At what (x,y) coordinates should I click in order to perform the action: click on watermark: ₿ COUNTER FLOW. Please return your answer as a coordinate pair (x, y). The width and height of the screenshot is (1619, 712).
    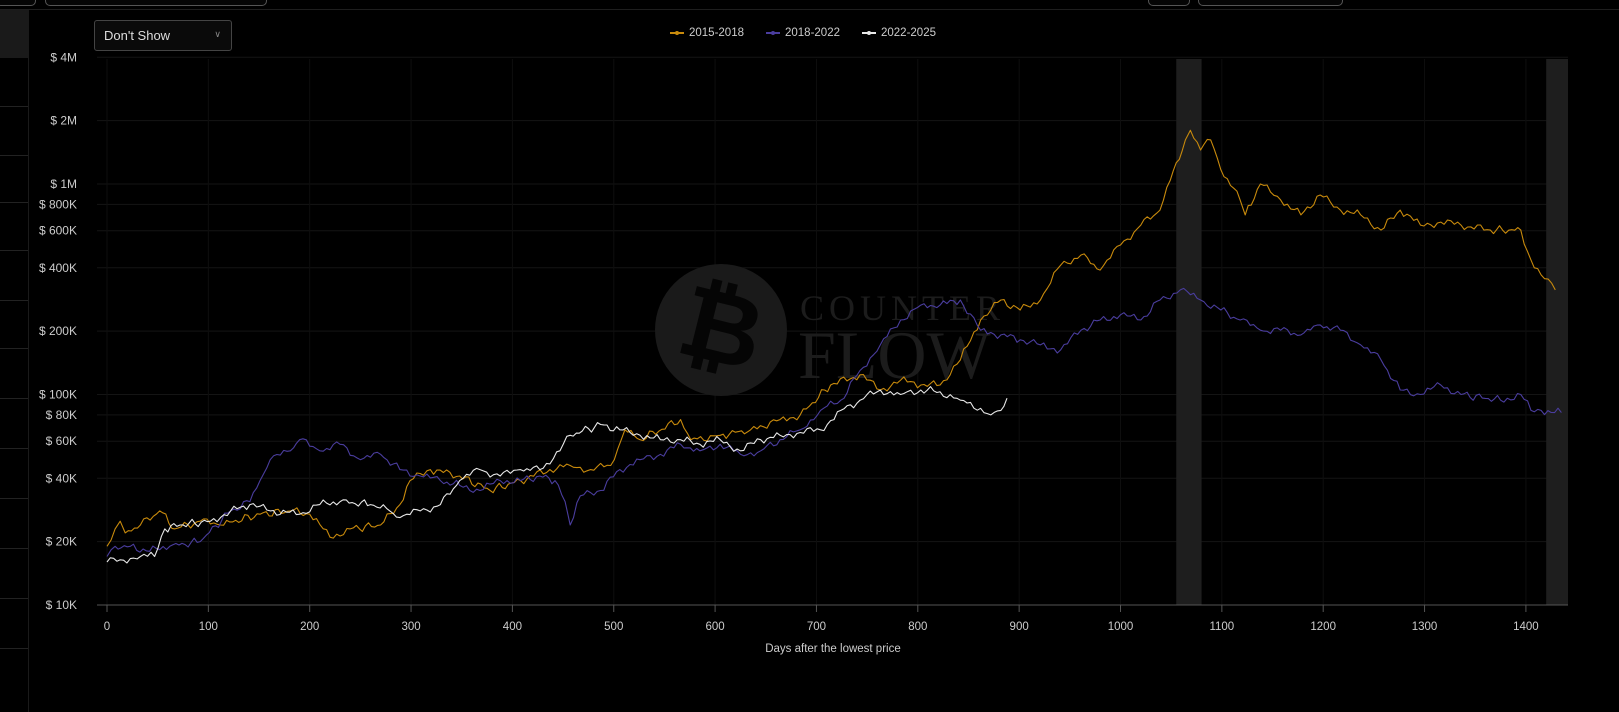
    Looking at the image, I should click on (827, 328).